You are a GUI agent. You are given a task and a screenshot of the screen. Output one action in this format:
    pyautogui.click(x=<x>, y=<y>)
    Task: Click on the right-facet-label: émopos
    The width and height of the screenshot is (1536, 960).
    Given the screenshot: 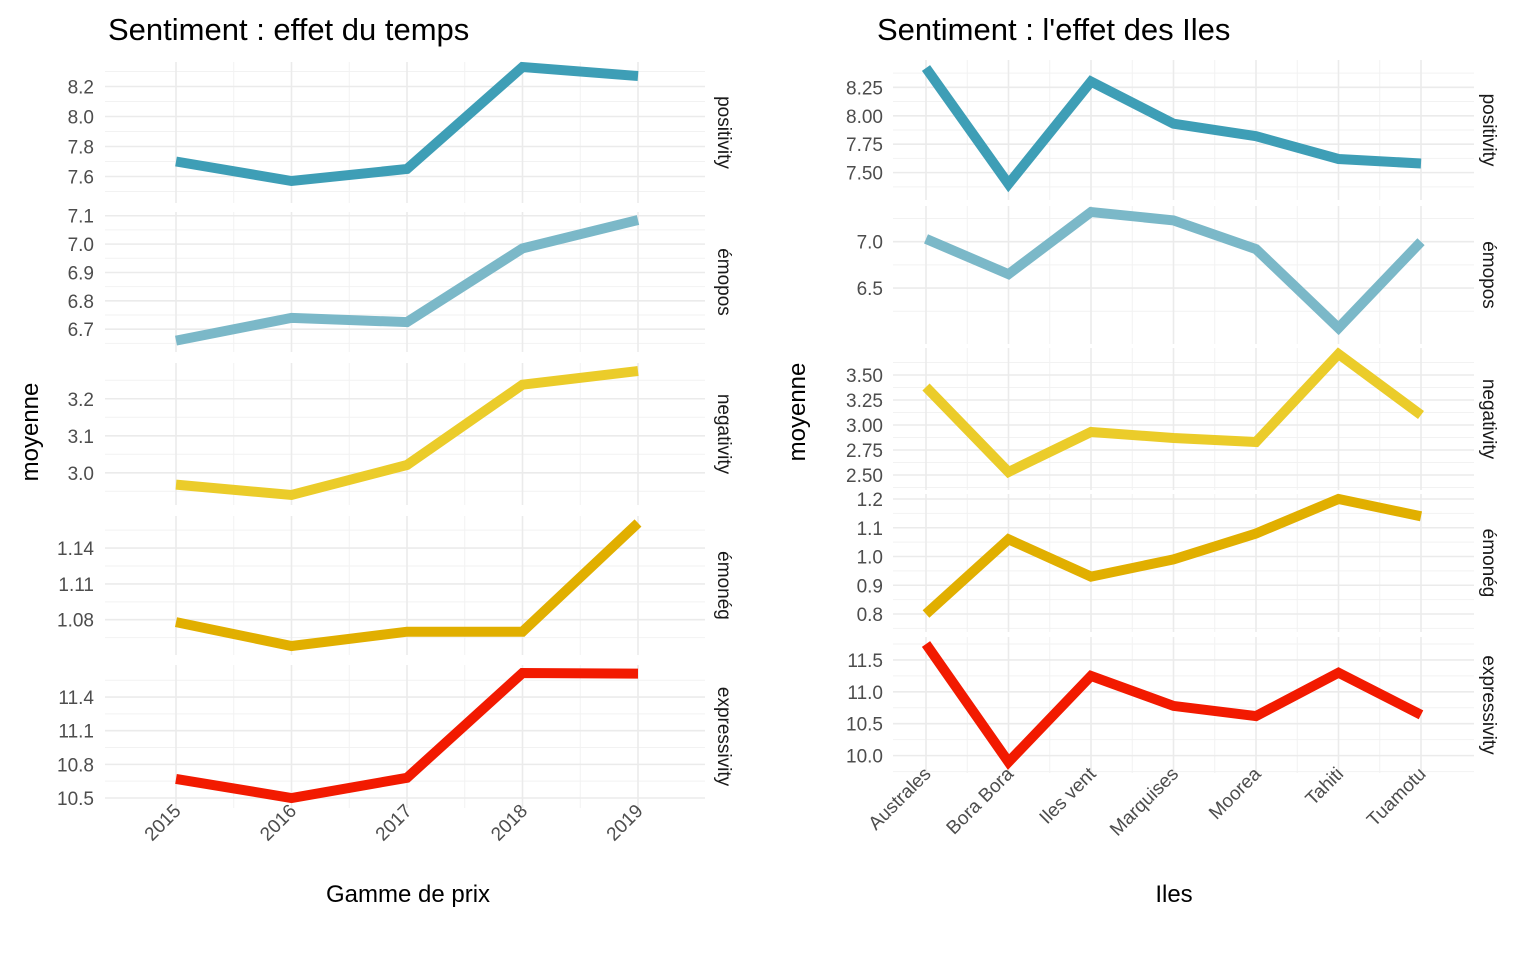 What is the action you would take?
    pyautogui.click(x=1488, y=275)
    